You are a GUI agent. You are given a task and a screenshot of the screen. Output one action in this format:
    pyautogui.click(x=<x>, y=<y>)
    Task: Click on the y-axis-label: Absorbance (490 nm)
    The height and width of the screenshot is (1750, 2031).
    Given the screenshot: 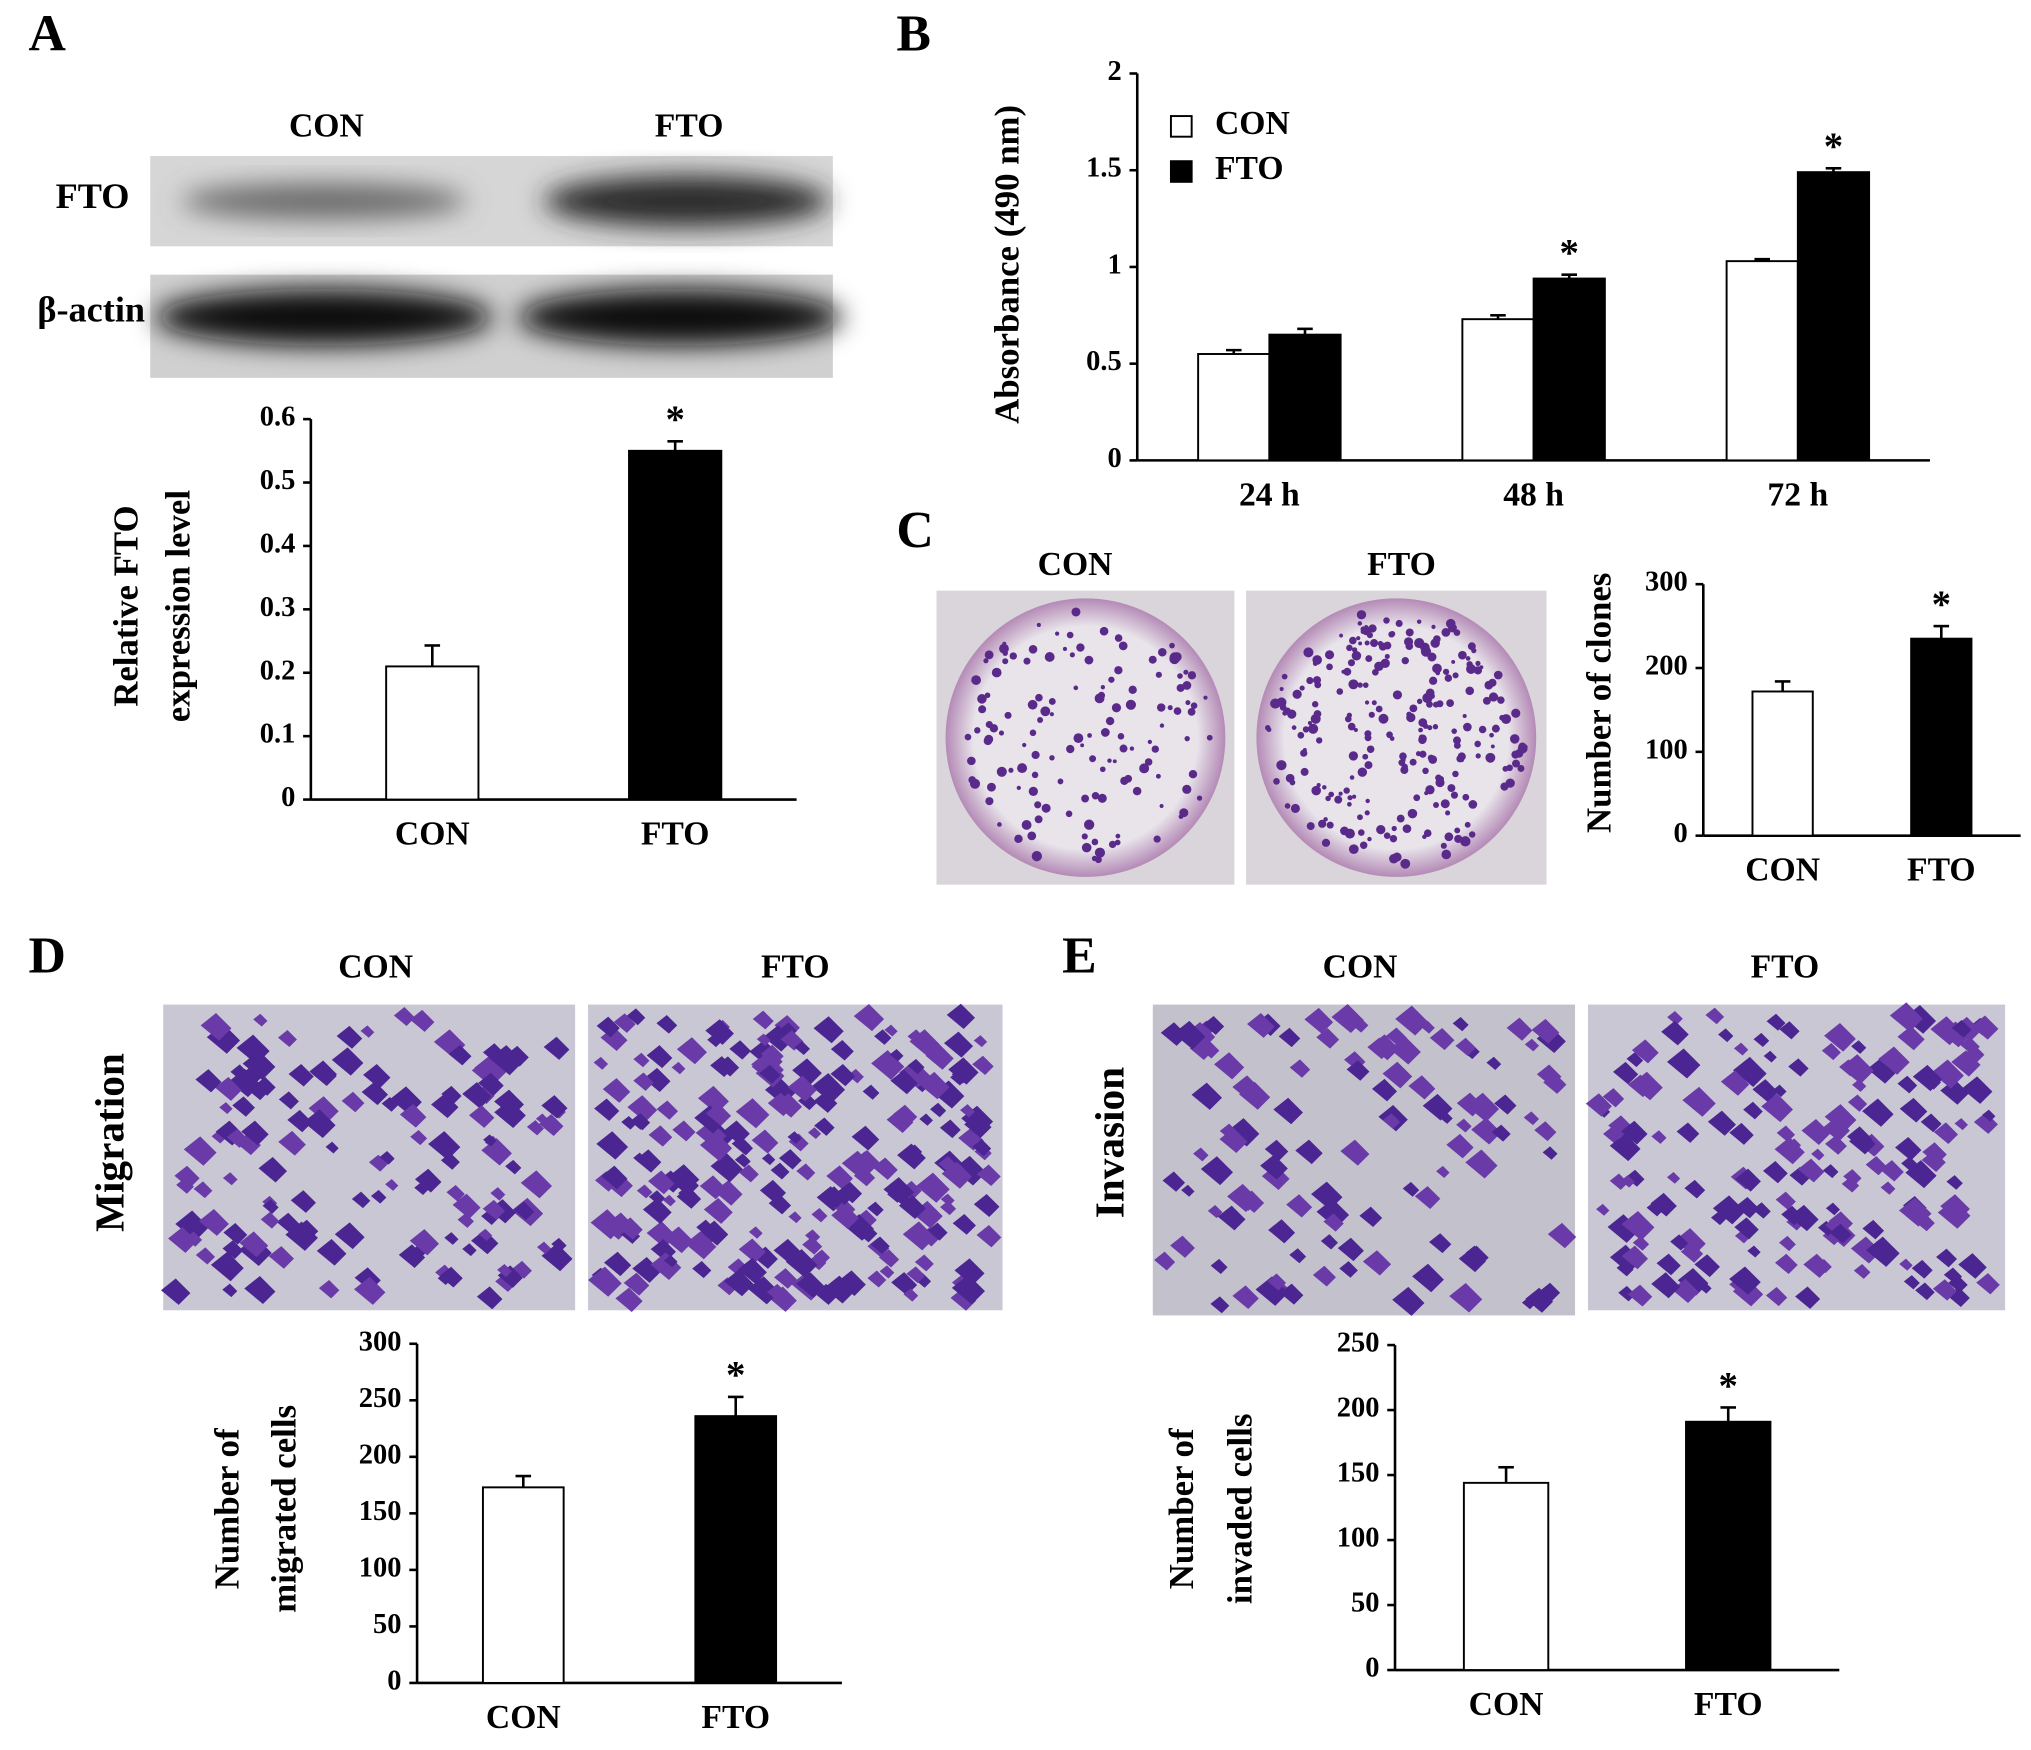 What is the action you would take?
    pyautogui.click(x=1006, y=264)
    